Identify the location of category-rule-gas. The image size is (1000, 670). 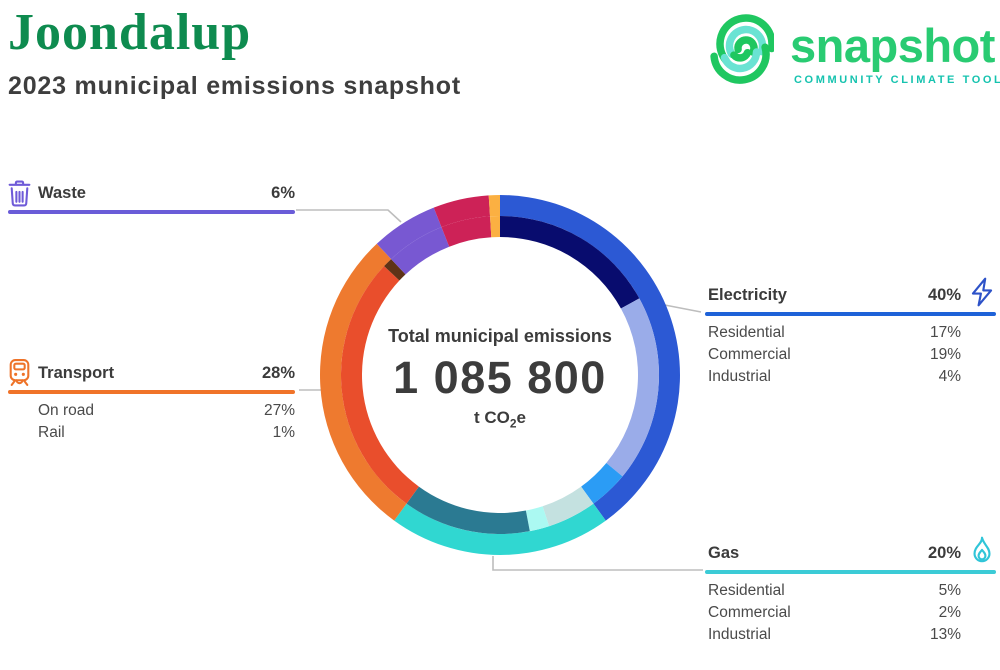
(850, 572).